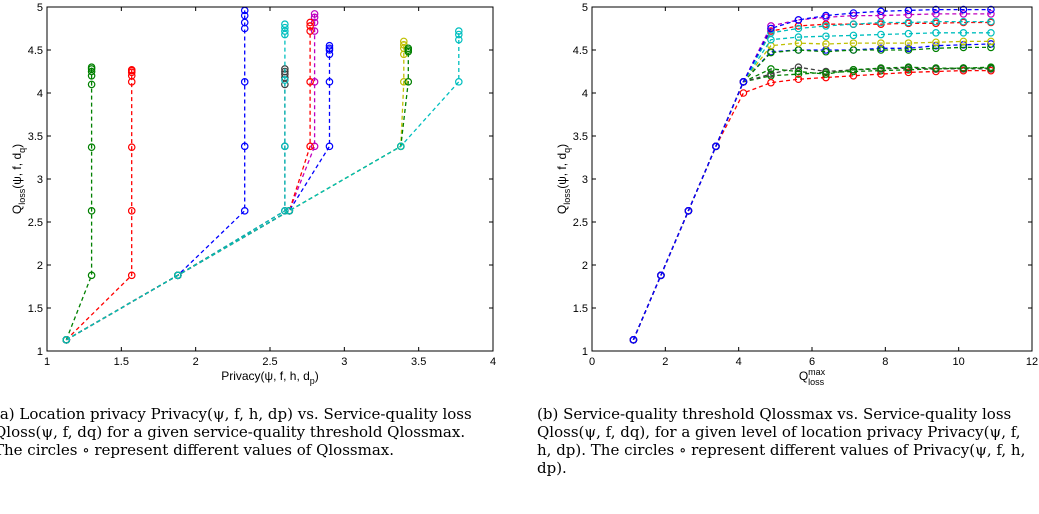  I want to click on x-tick-label: 4, so click(493, 362).